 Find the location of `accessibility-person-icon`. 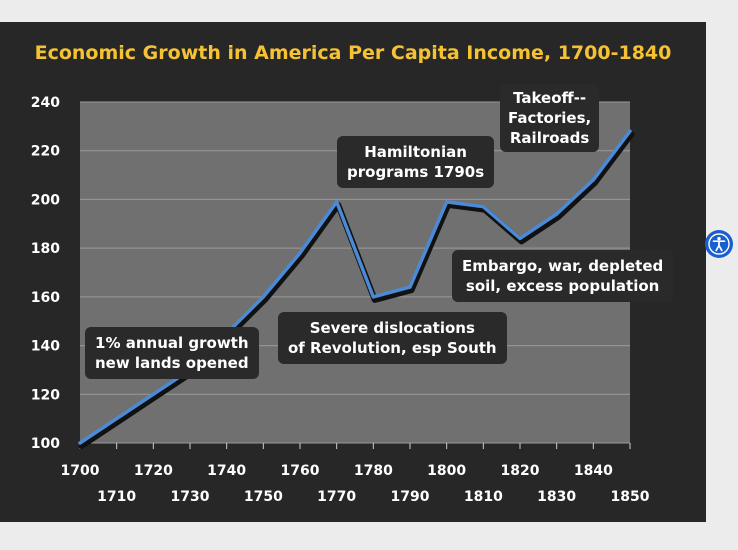

accessibility-person-icon is located at coordinates (719, 244).